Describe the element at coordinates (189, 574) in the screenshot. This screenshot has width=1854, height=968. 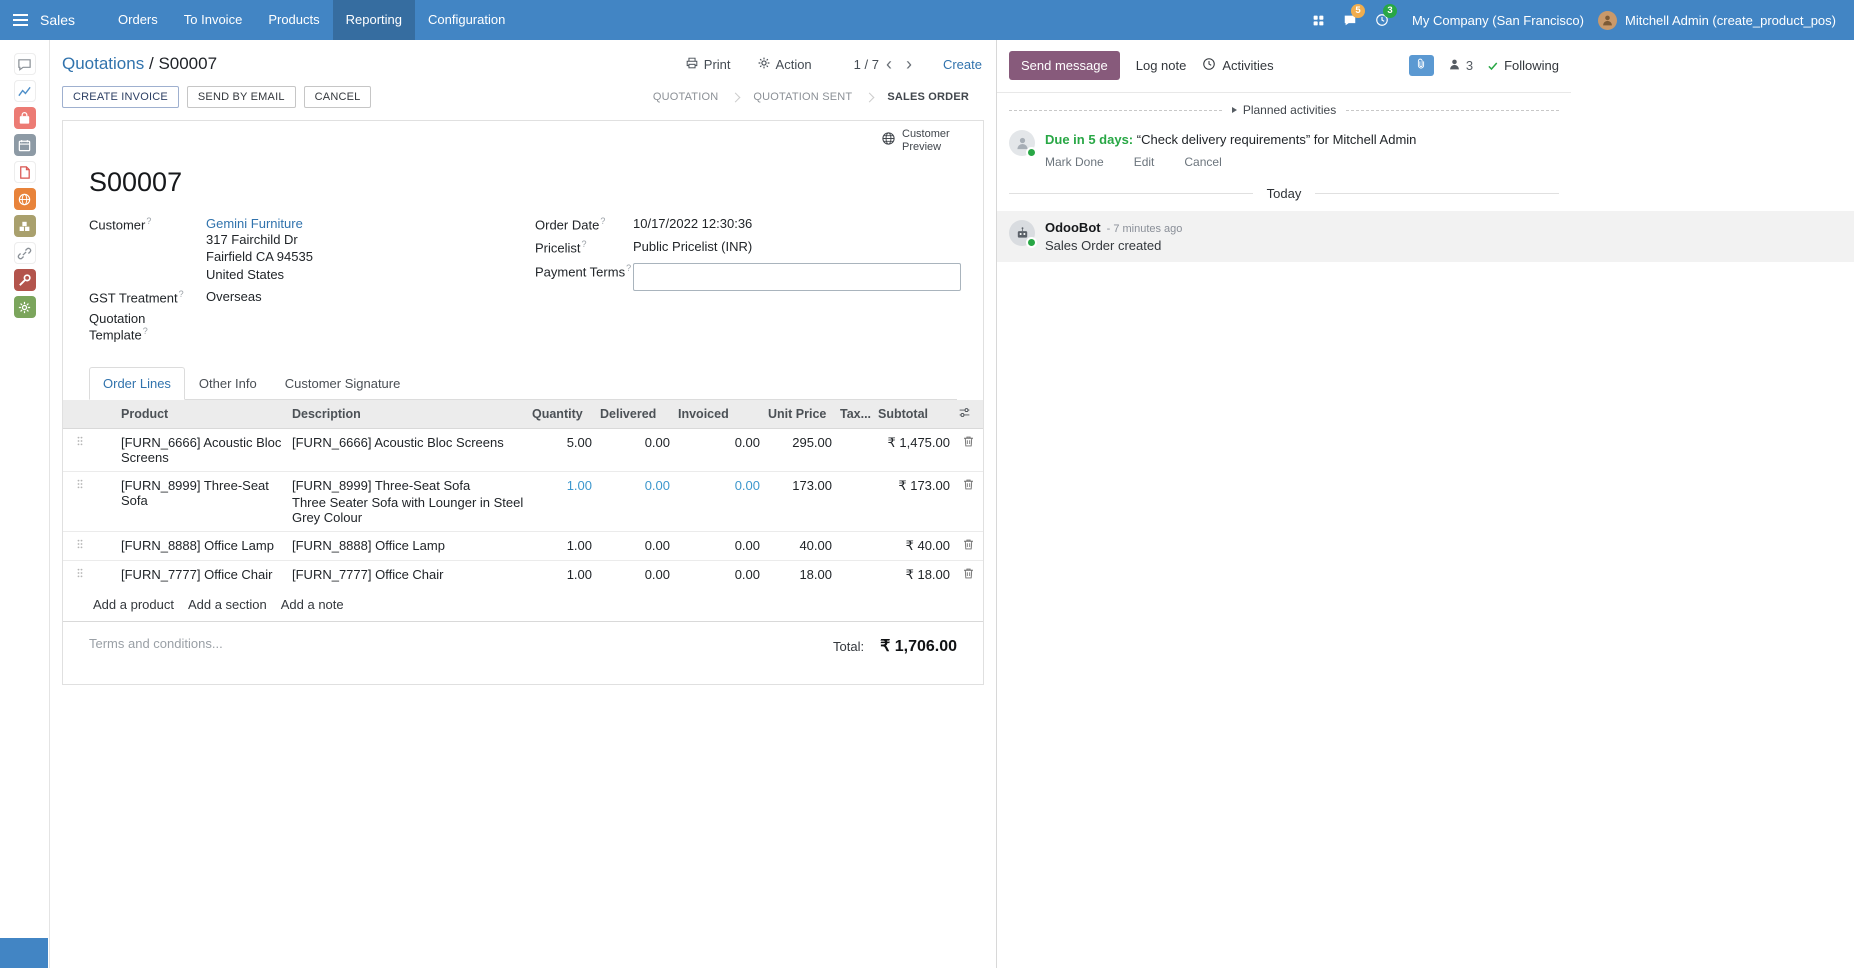
I see `product-cell: [FURN_7777] Office Chair` at that location.